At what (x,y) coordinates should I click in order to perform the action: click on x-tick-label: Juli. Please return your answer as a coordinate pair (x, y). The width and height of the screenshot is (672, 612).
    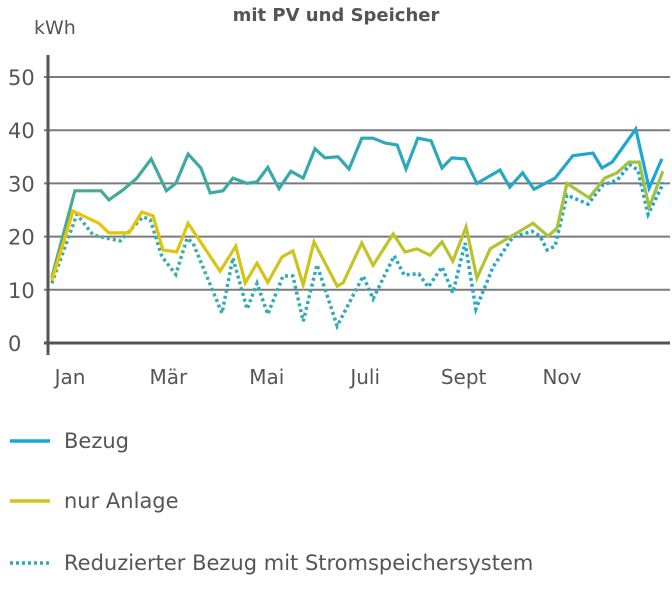
    Looking at the image, I should click on (364, 377).